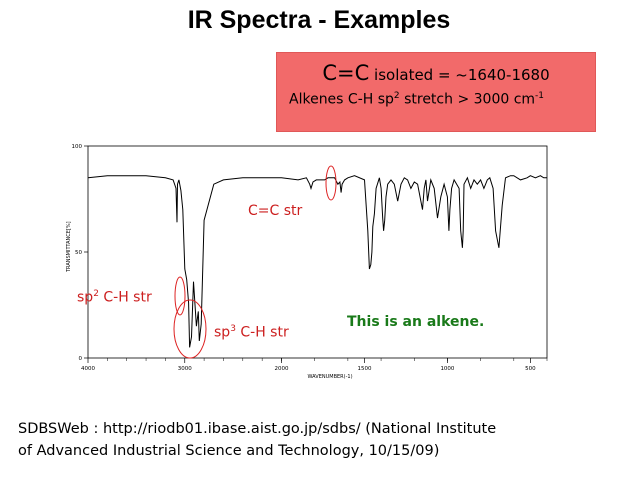 This screenshot has height=478, width=638. What do you see at coordinates (396, 96) in the screenshot?
I see `callout-l2-sup: 2` at bounding box center [396, 96].